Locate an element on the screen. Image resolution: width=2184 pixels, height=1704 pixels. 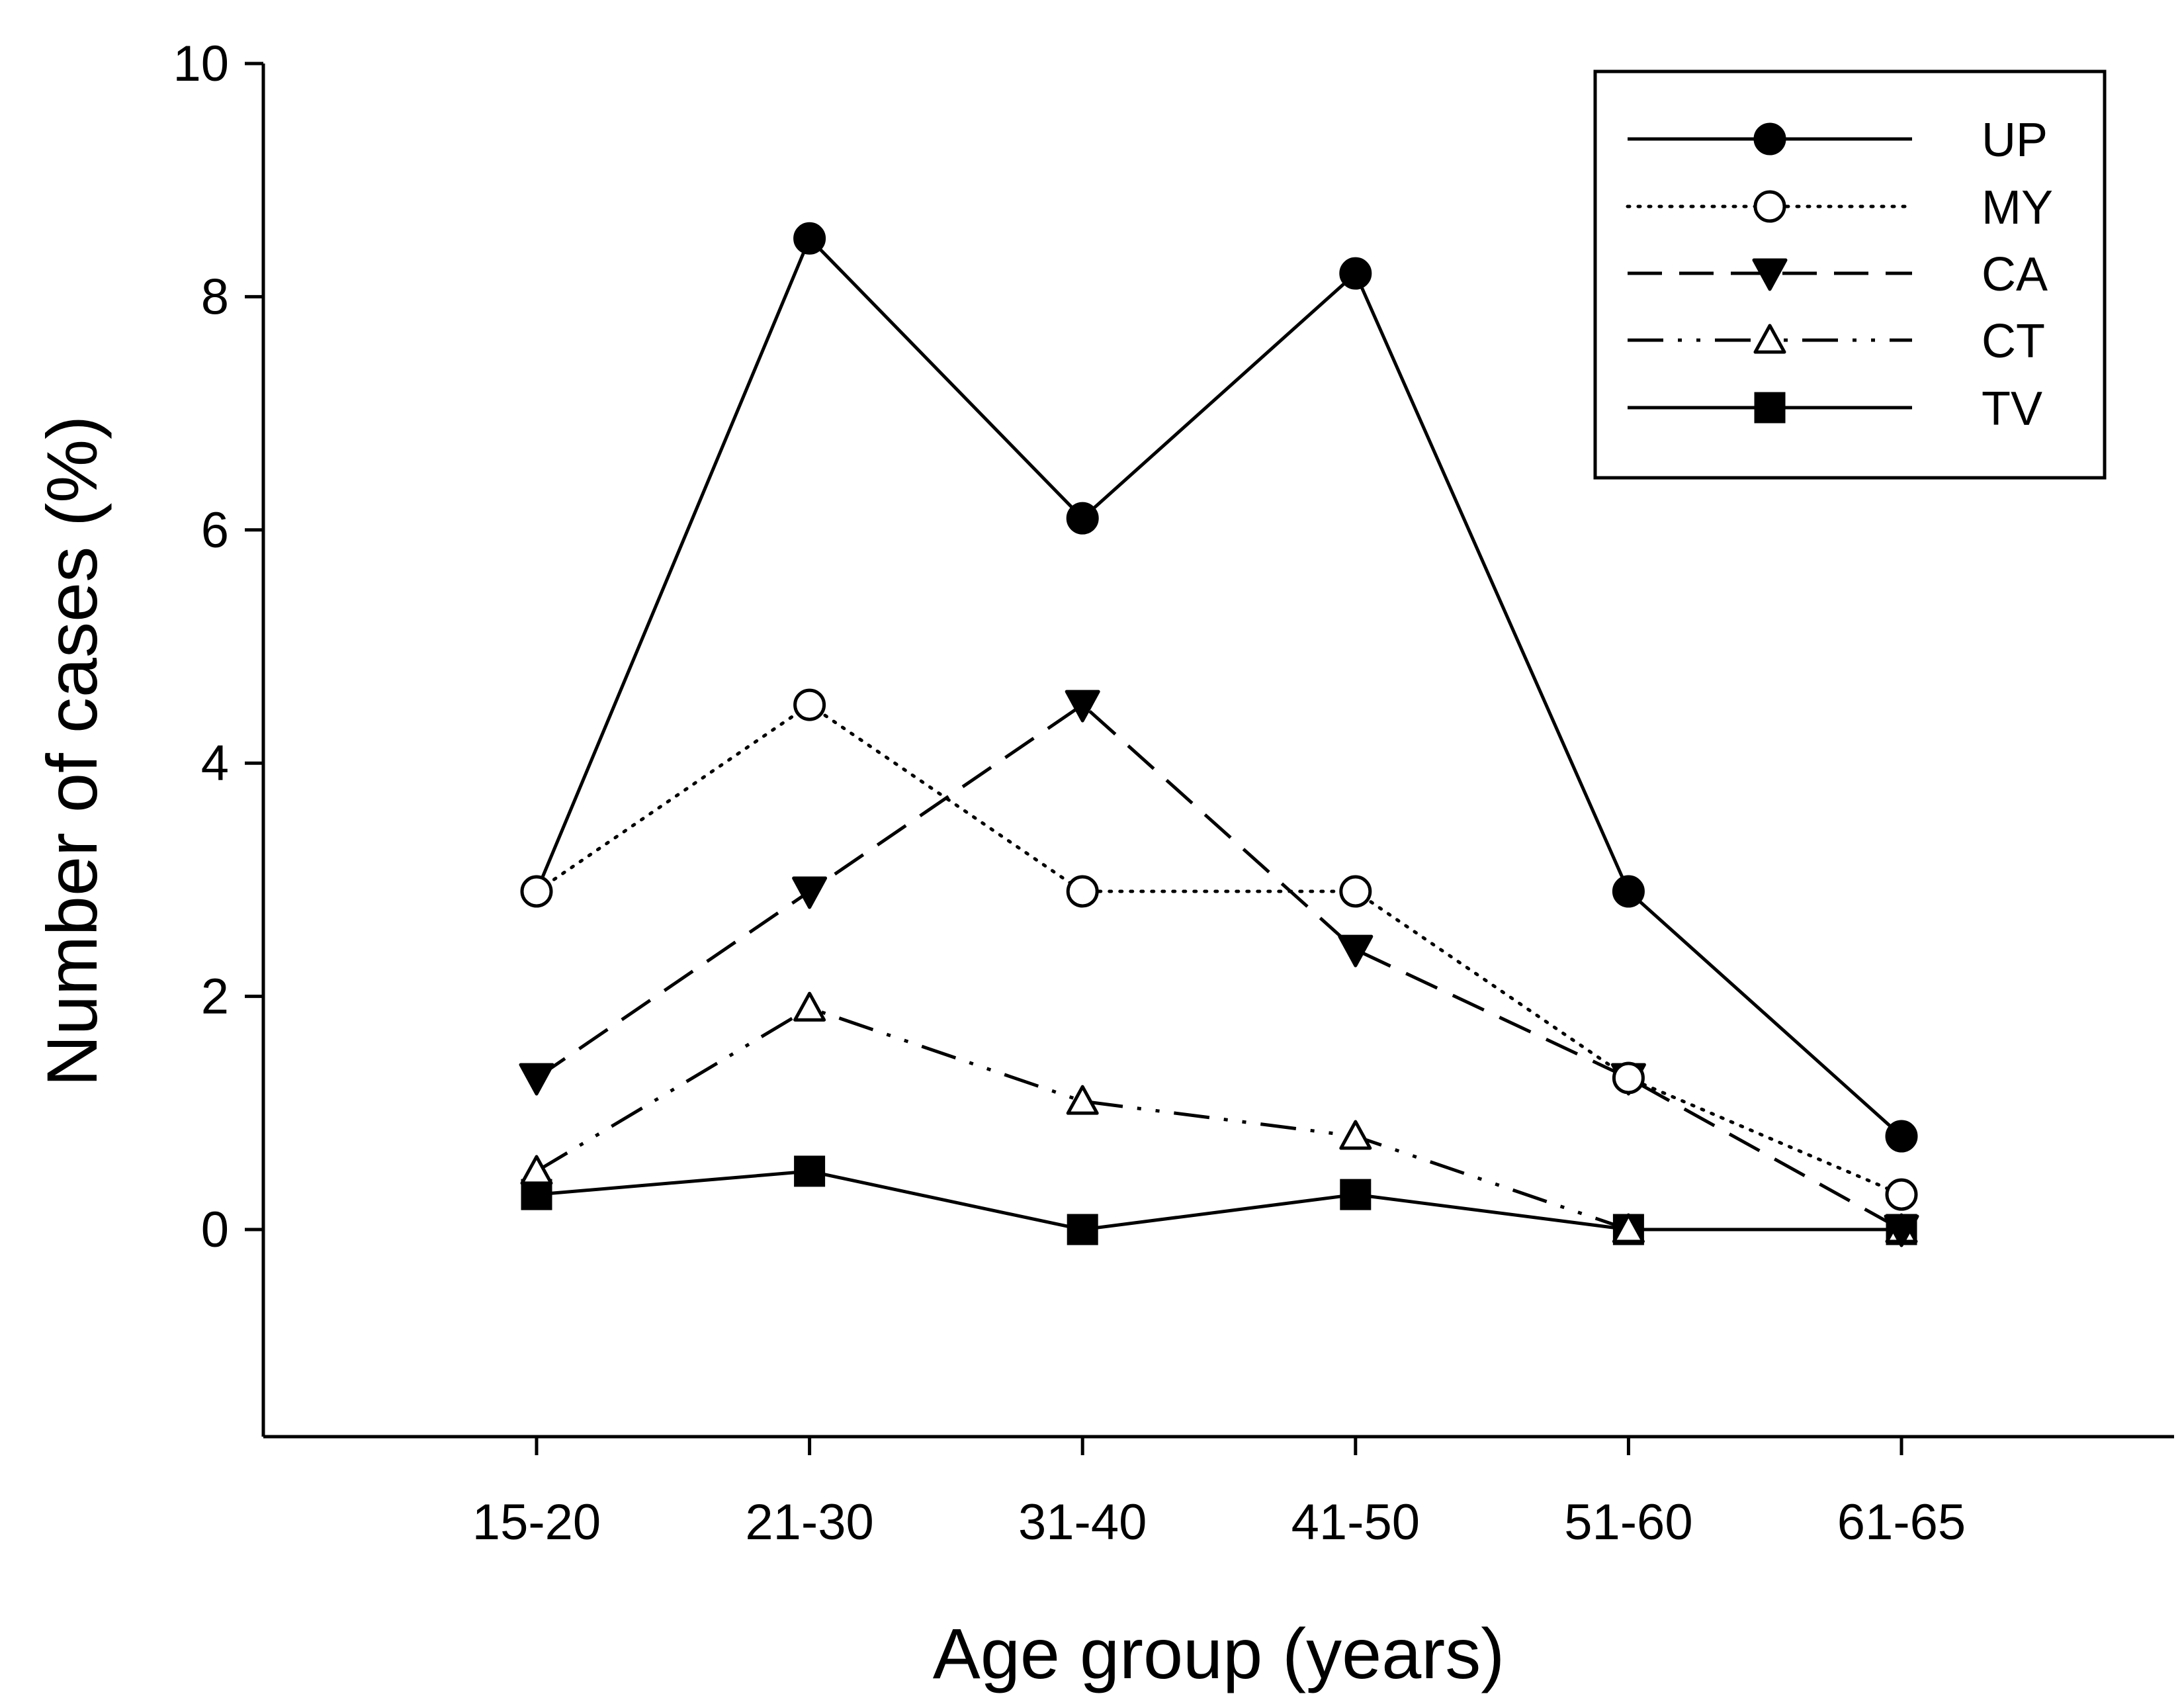
legend-label-ct: CT is located at coordinates (2013, 341).